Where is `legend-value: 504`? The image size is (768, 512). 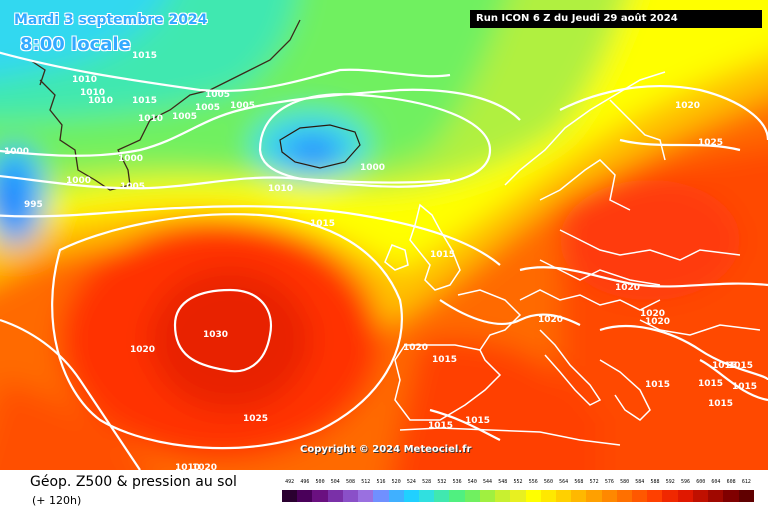
legend-value: 504 is located at coordinates (335, 482).